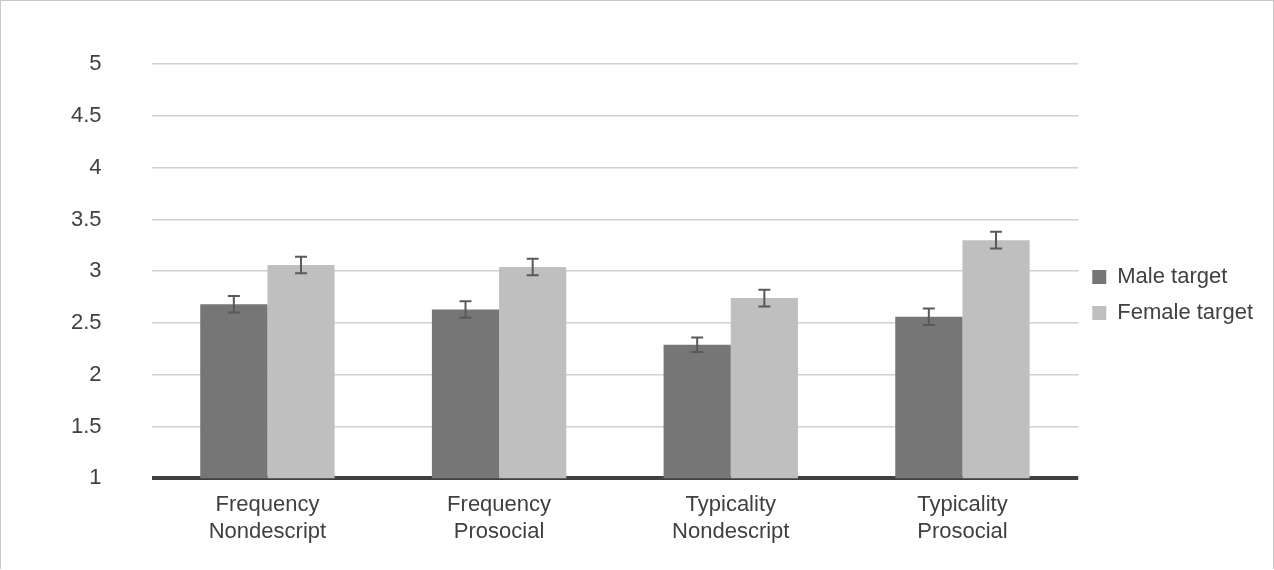 The image size is (1274, 570). What do you see at coordinates (731, 517) in the screenshot?
I see `x-tick-label: Typicality Nondescript` at bounding box center [731, 517].